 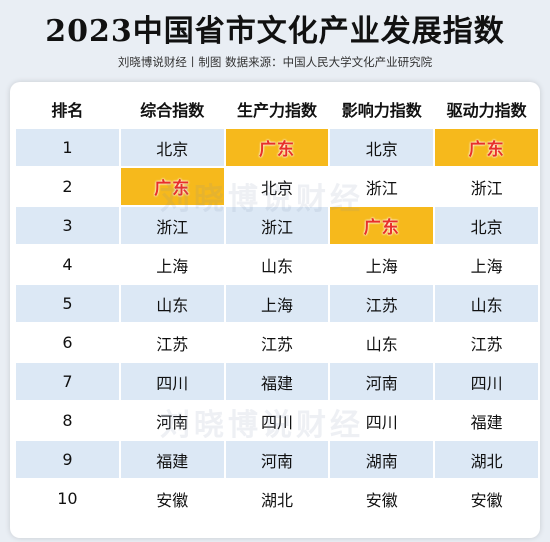 I want to click on cell-productivity: 四川, so click(x=277, y=420).